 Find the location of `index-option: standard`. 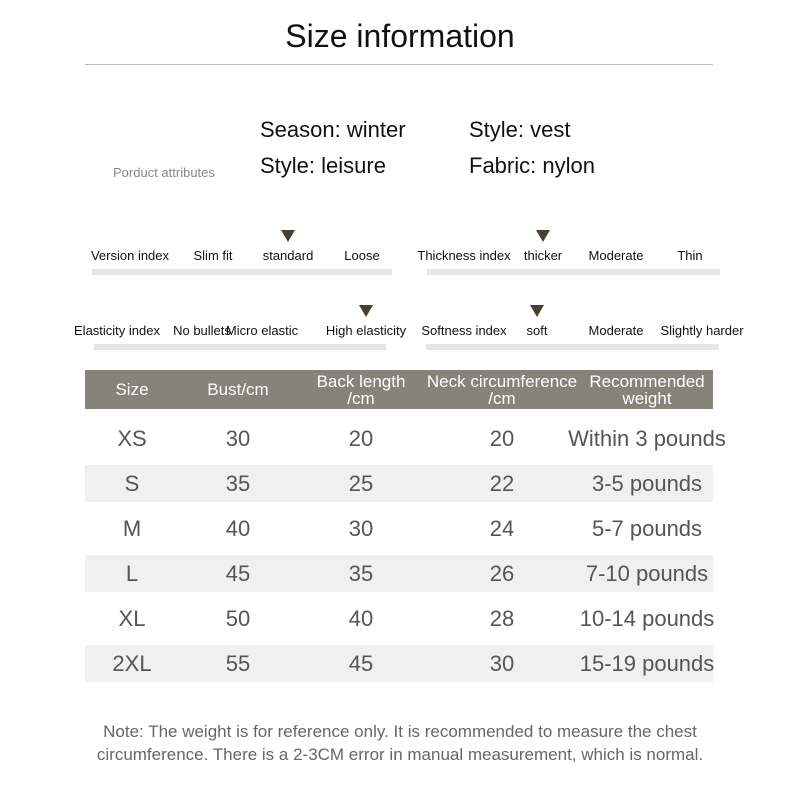

index-option: standard is located at coordinates (288, 255).